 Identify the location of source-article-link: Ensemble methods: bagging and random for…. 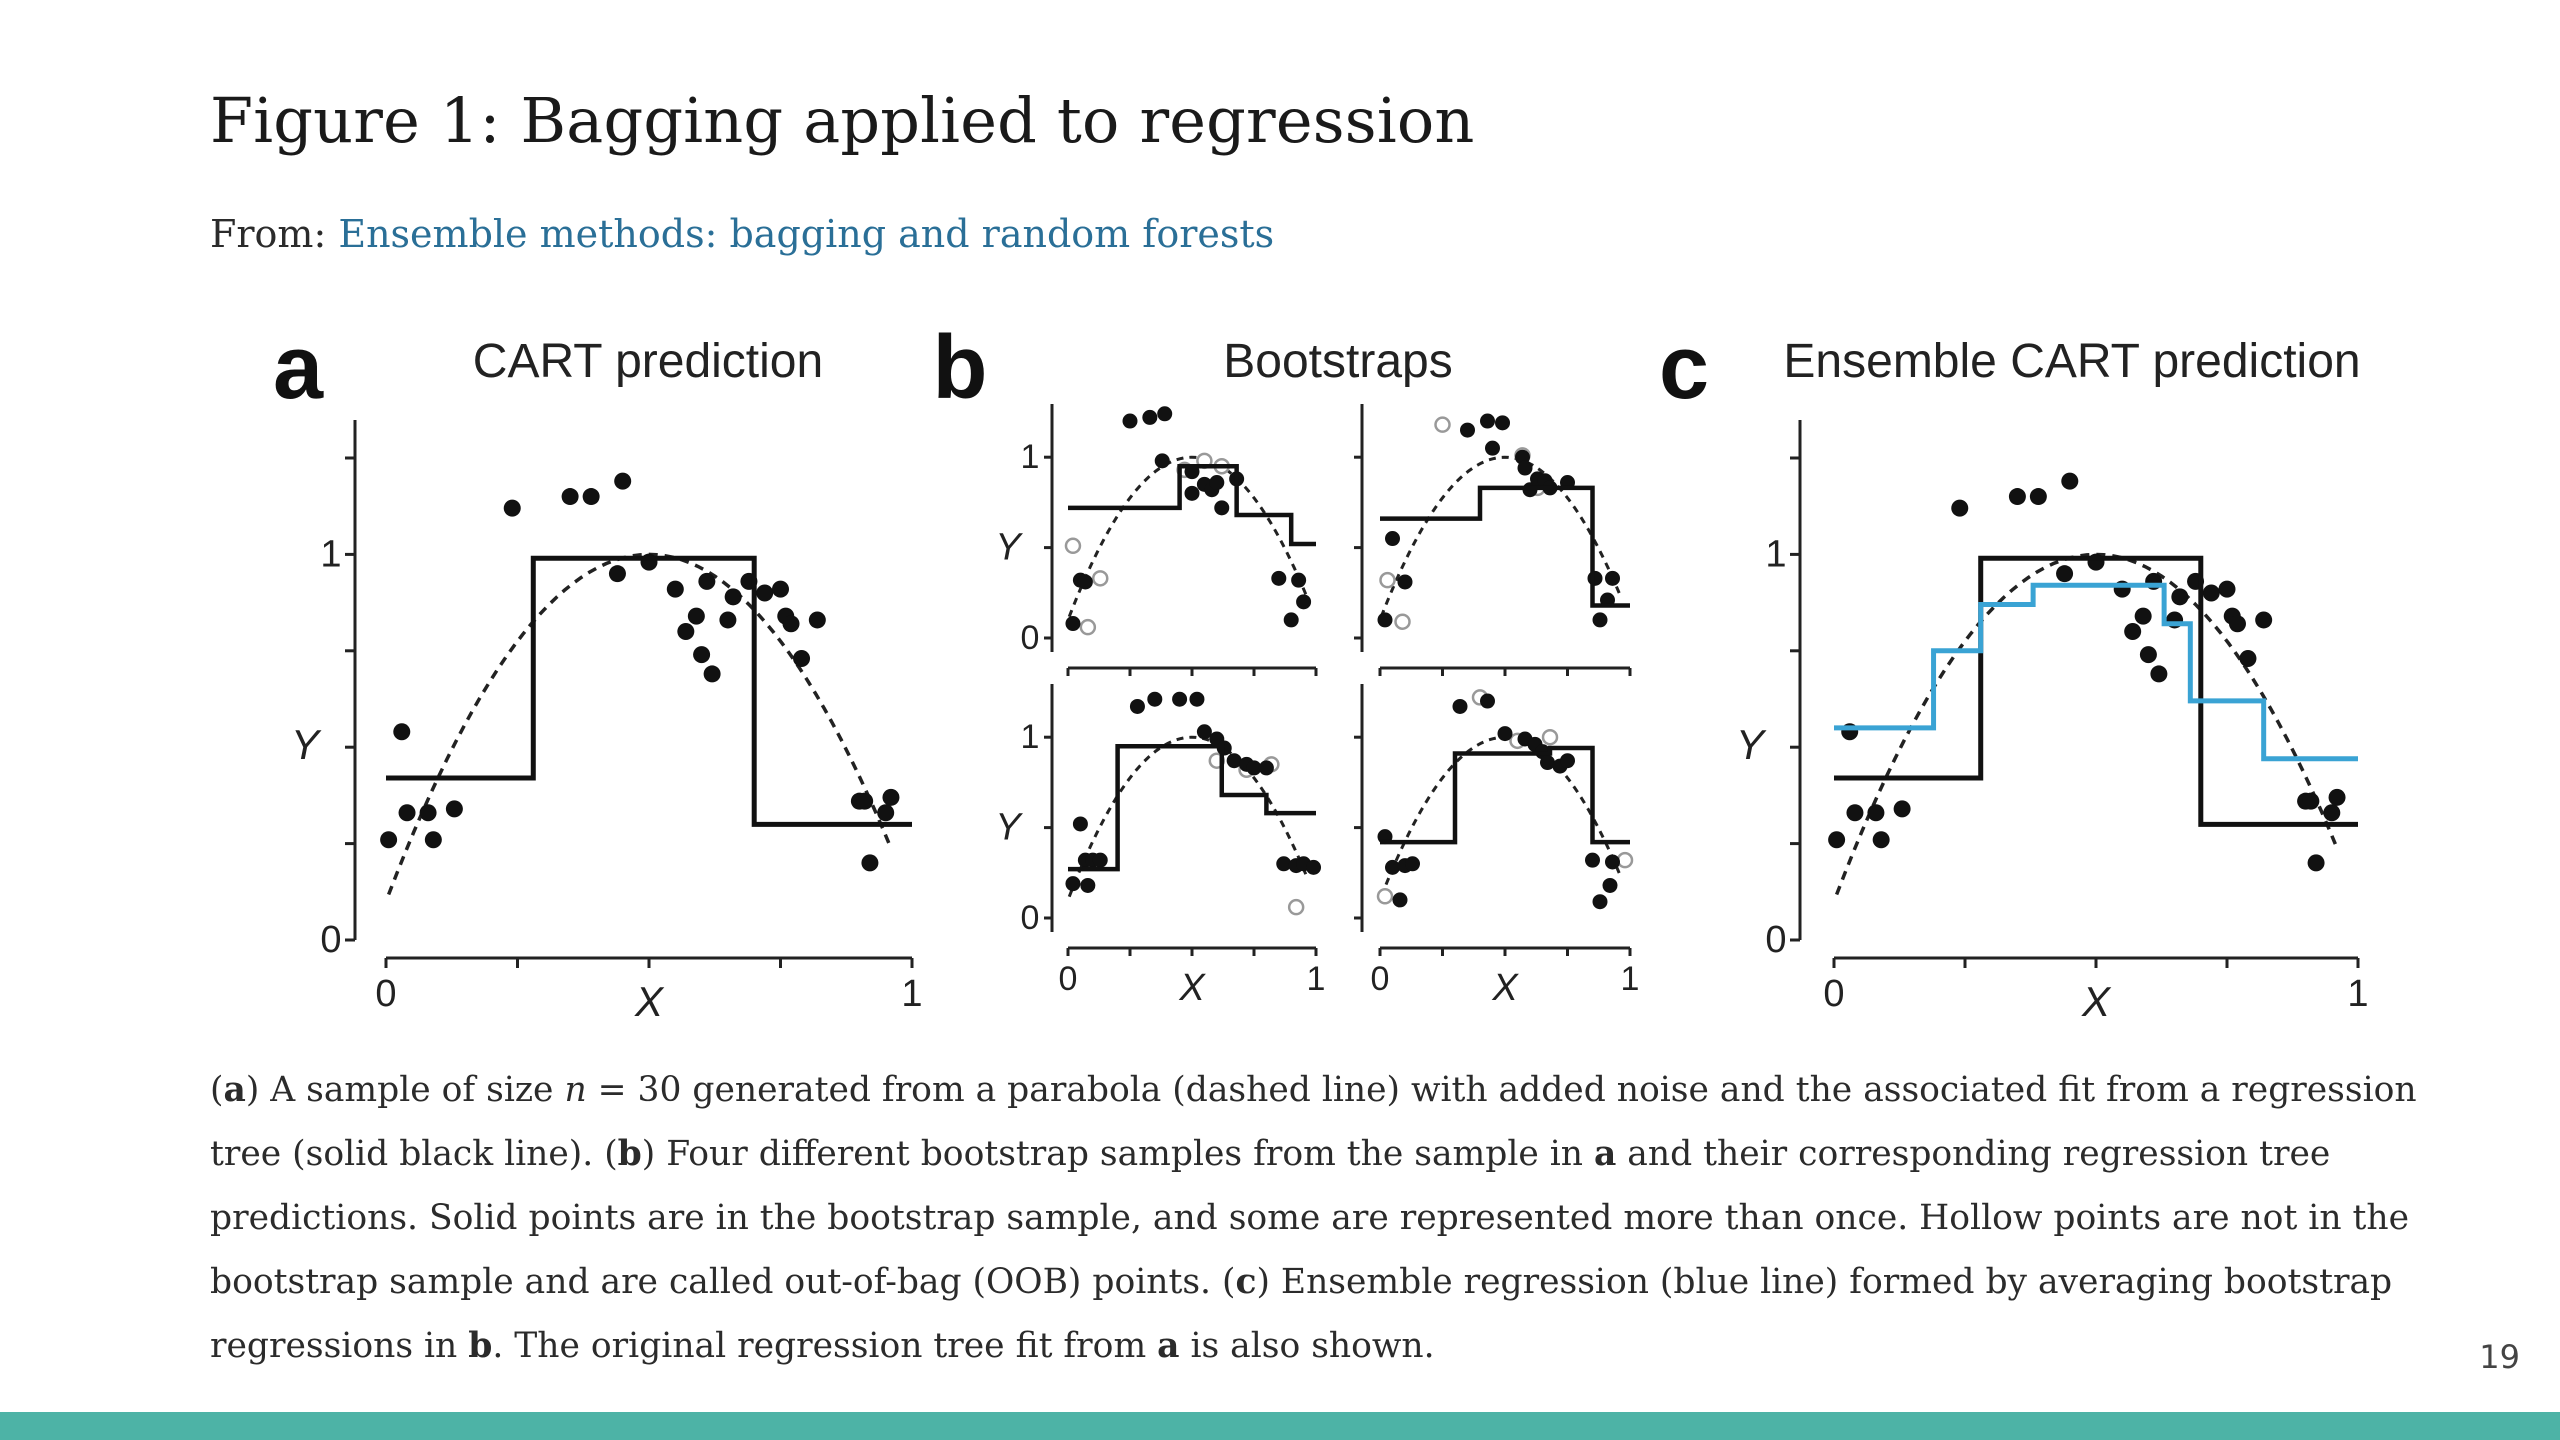
(806, 234).